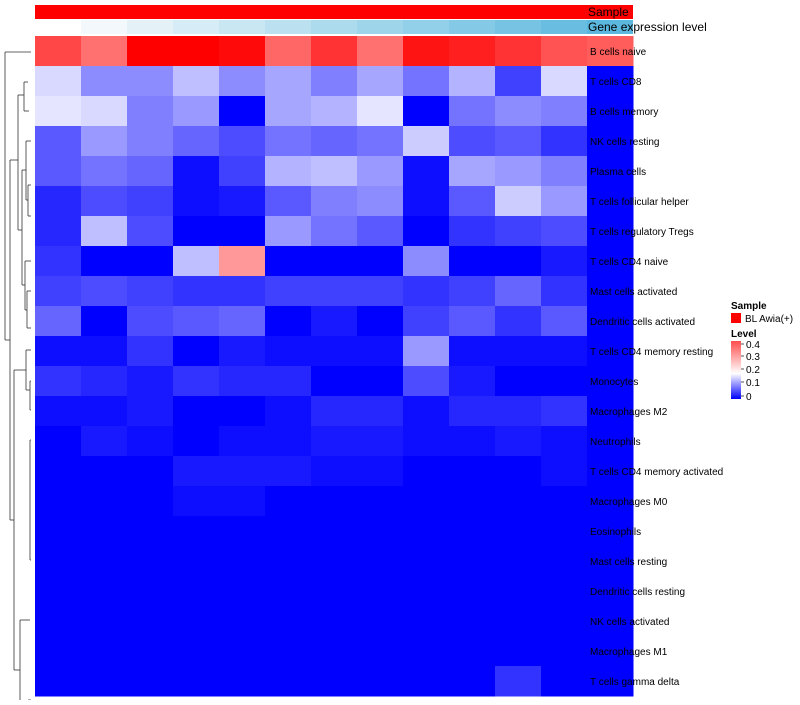  What do you see at coordinates (616, 82) in the screenshot?
I see `row-label: T cells CD8` at bounding box center [616, 82].